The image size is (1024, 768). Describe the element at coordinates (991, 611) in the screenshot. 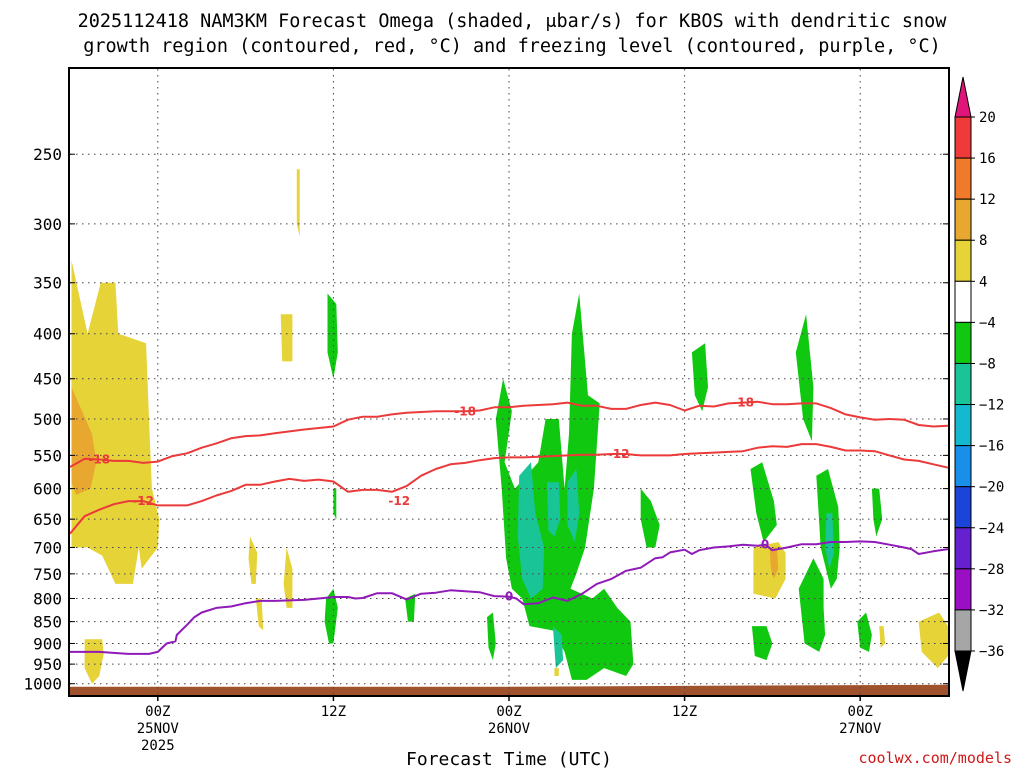

I see `colorbar-tick-label: −32` at that location.